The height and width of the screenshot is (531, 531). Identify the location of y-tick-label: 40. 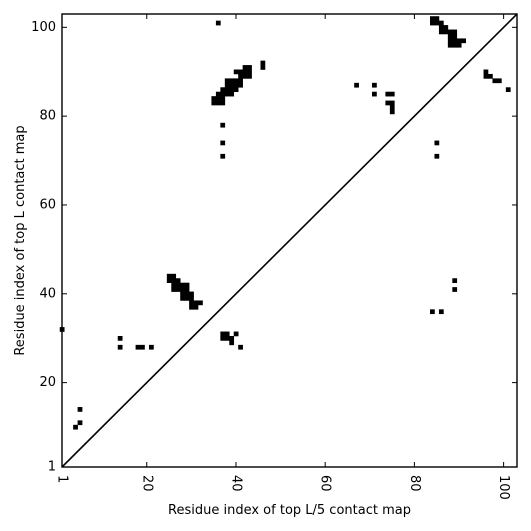
(47, 293).